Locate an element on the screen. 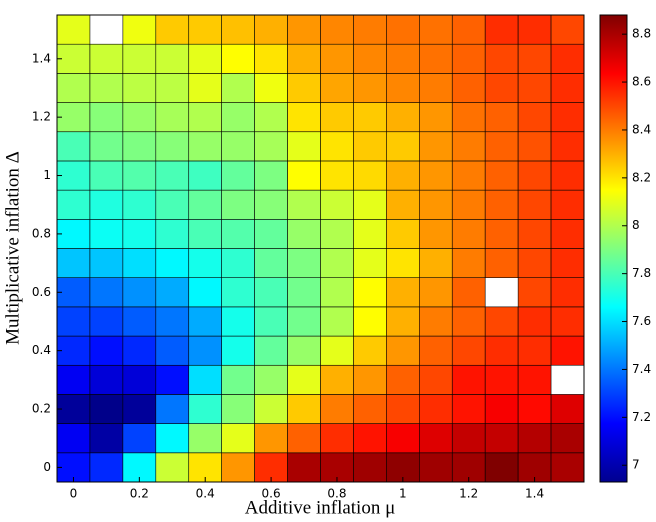 This screenshot has width=656, height=522. x-tick-label: 0.4 is located at coordinates (205, 494).